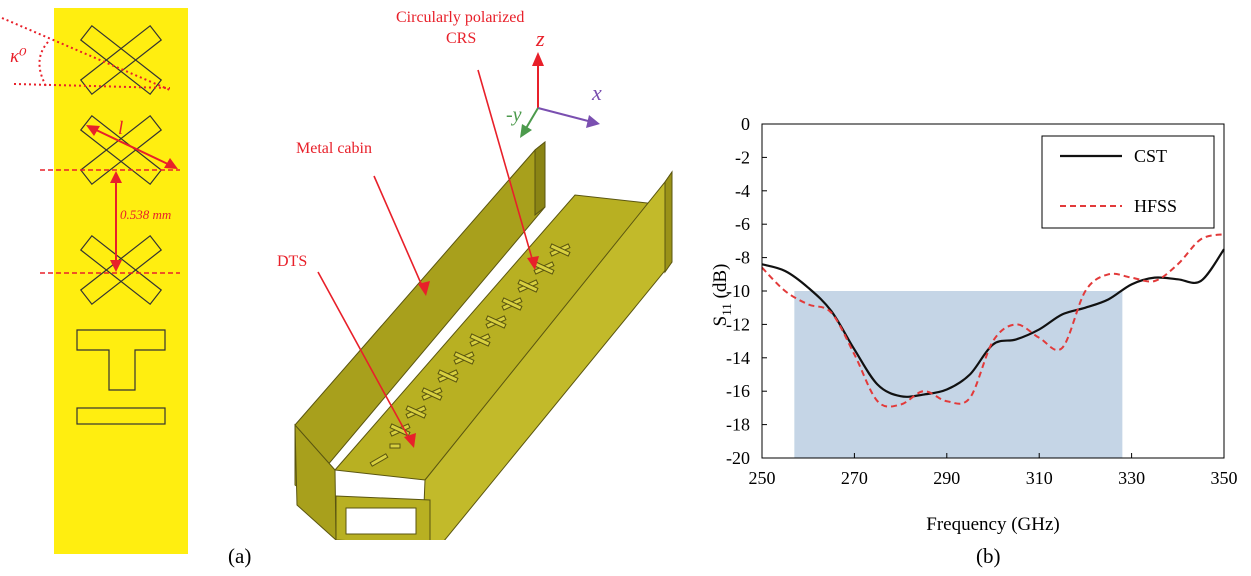  Describe the element at coordinates (597, 92) in the screenshot. I see `x-axis-label: x` at that location.